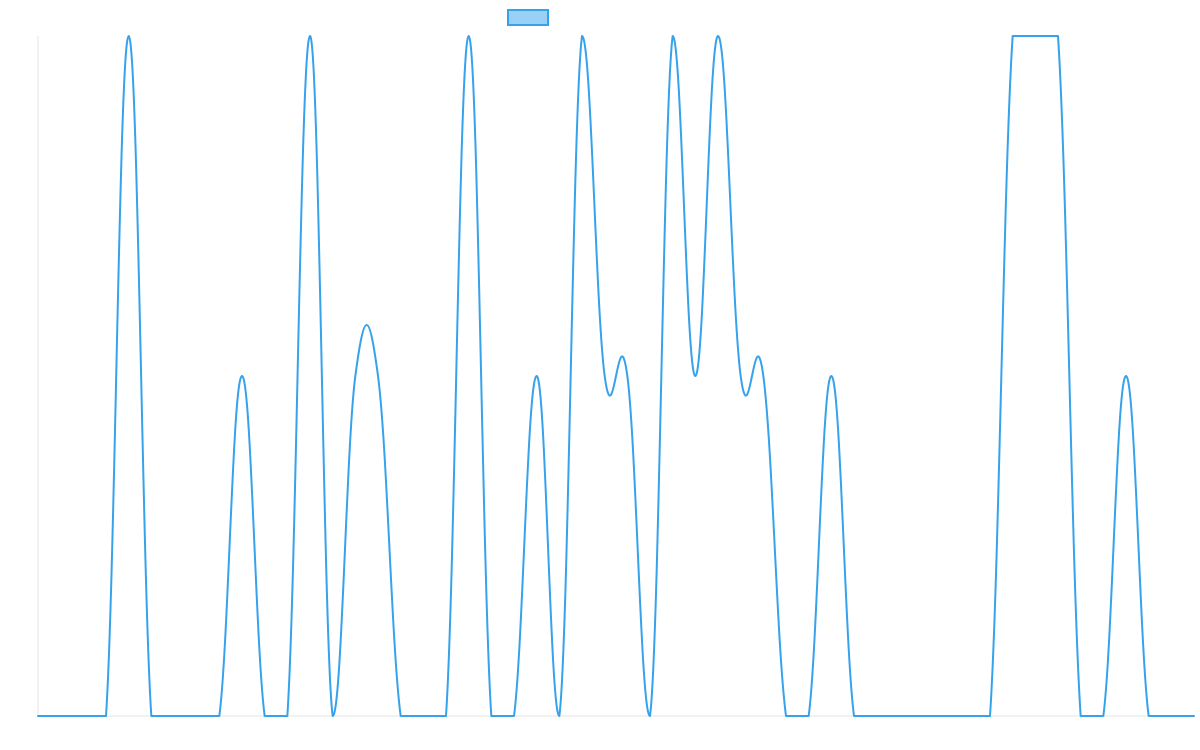 This screenshot has height=750, width=1200. I want to click on legend-swatch, so click(528, 17).